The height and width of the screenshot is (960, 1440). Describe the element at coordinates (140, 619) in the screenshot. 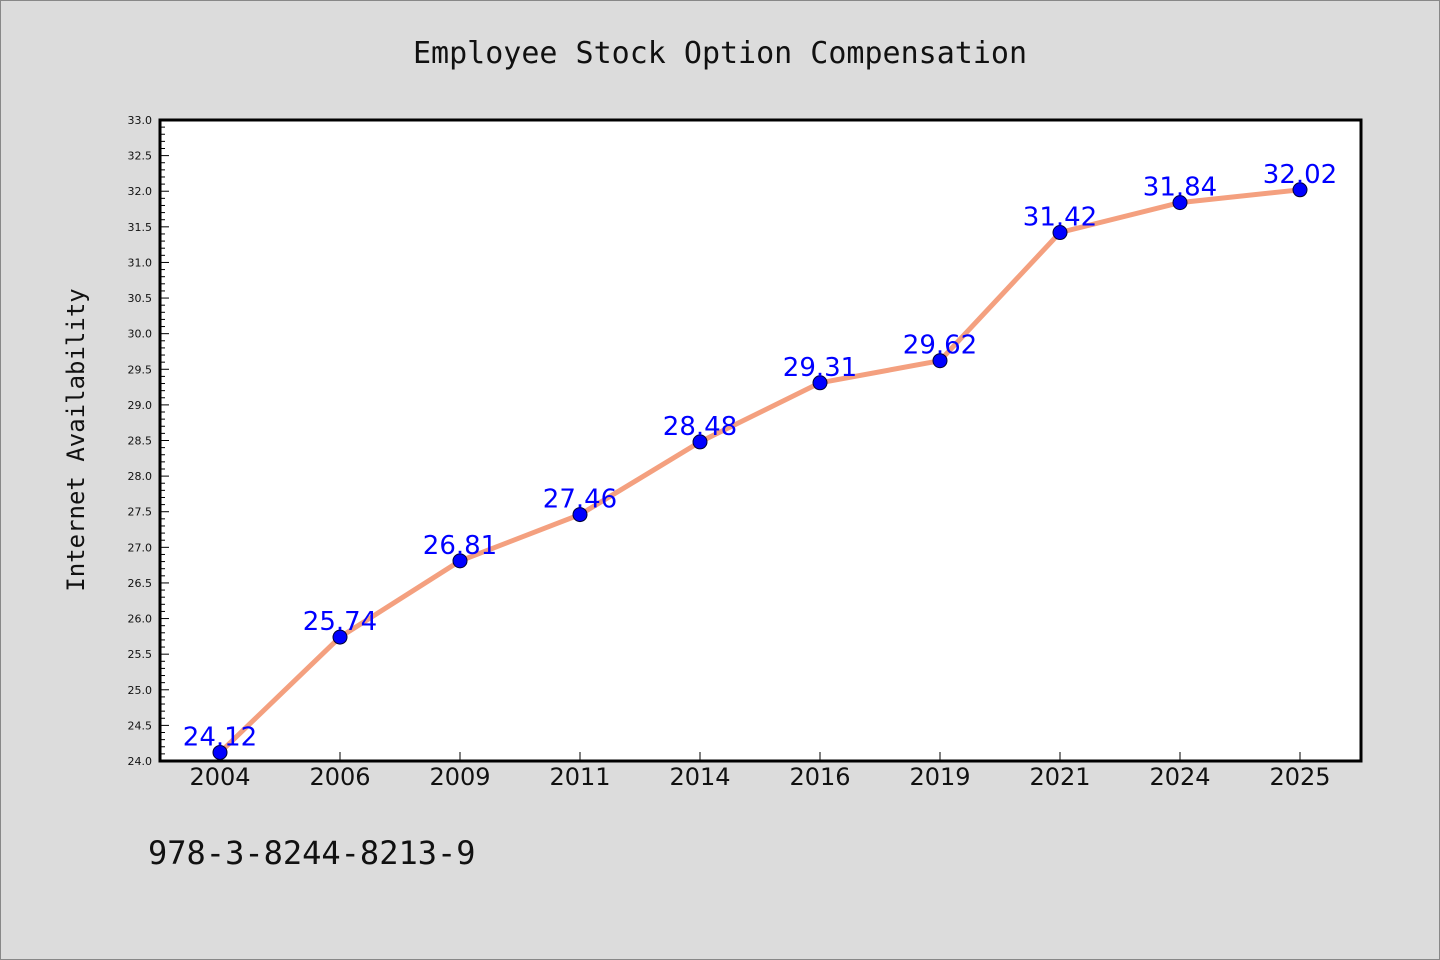

I see `y-tick-label: 26.0` at that location.